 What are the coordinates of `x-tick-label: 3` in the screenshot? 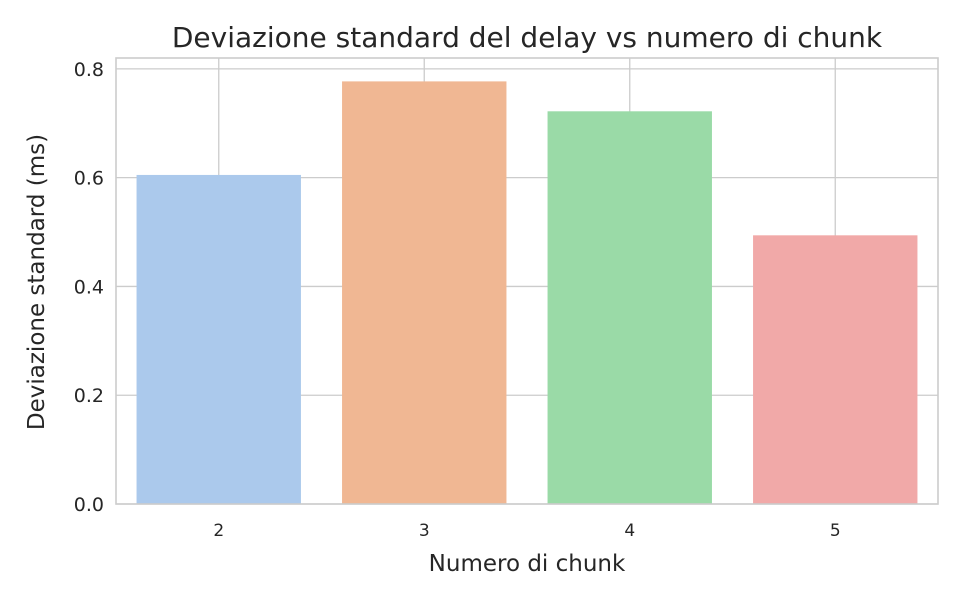 It's located at (424, 531).